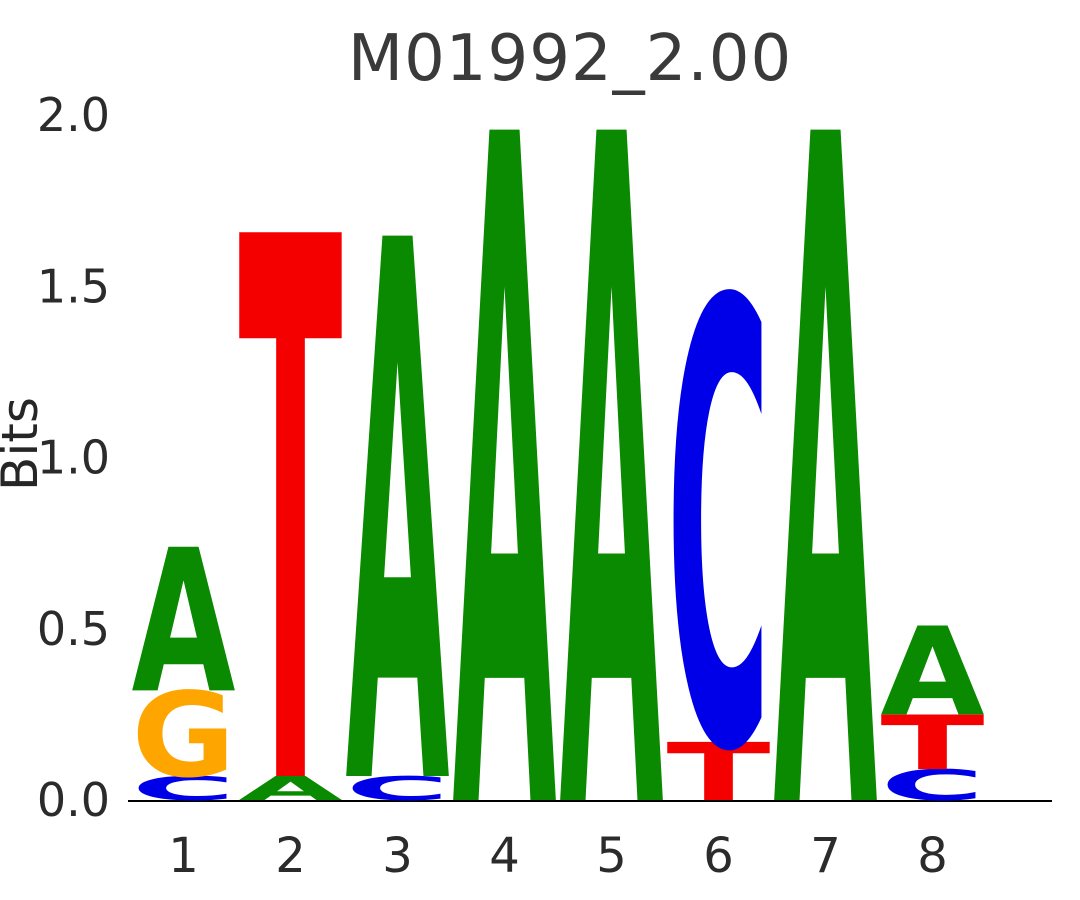 The height and width of the screenshot is (900, 1080). I want to click on x-tick-label: 3, so click(397, 856).